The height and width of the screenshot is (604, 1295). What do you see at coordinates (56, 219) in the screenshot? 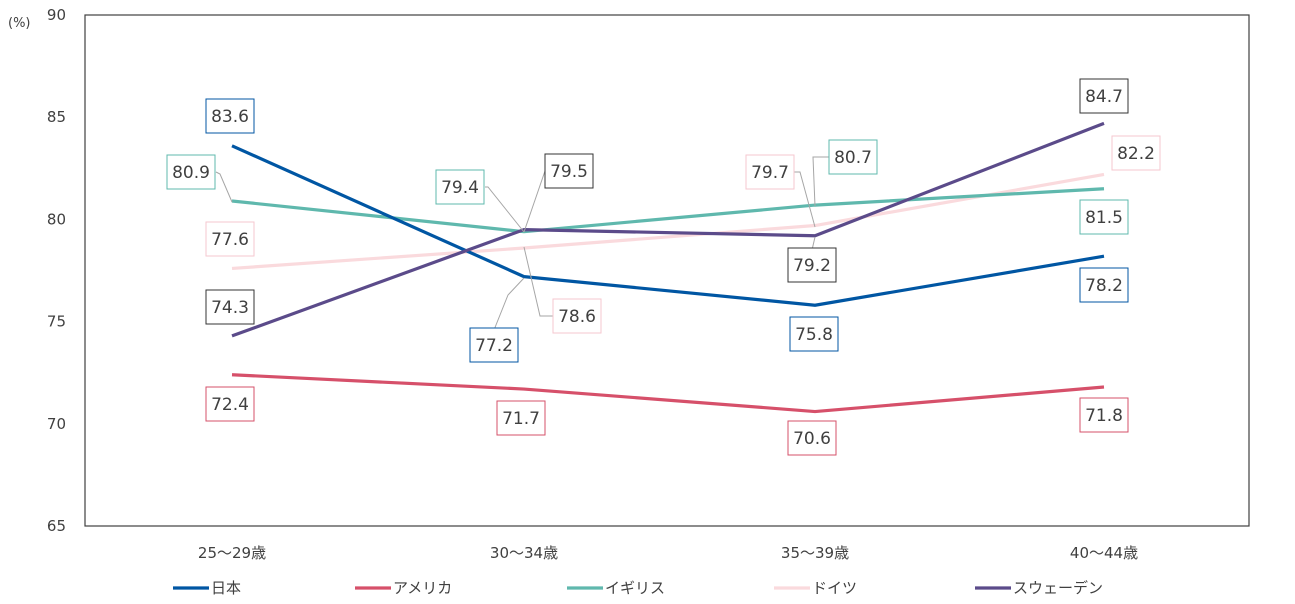
I see `y-tick-label: 80` at bounding box center [56, 219].